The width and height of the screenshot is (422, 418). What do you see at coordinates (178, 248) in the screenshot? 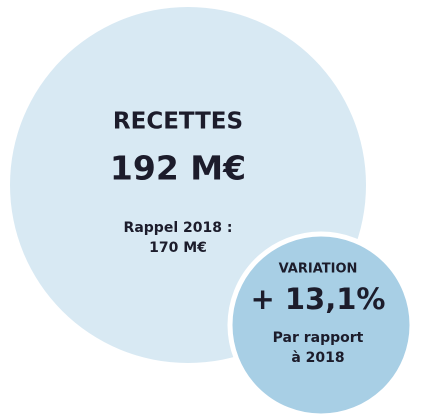
I see `reminder-line: 170 M€` at bounding box center [178, 248].